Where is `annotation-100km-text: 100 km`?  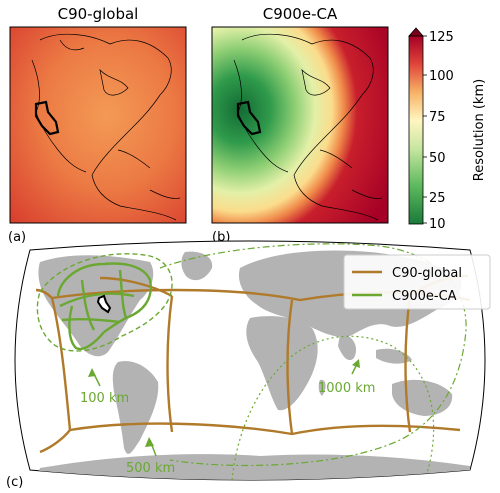
annotation-100km-text: 100 km is located at coordinates (104, 398).